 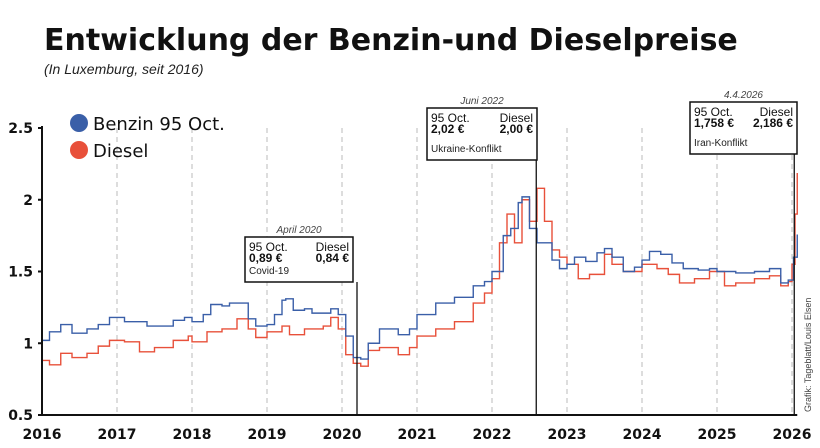 What do you see at coordinates (721, 143) in the screenshot?
I see `annotation-event: Iran-Konflikt` at bounding box center [721, 143].